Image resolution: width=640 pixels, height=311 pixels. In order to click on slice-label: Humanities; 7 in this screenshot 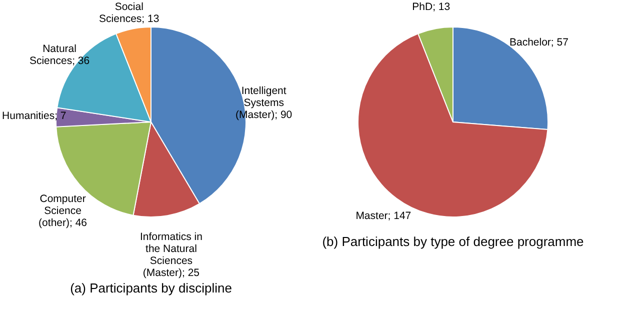, I will do `click(34, 116)`.